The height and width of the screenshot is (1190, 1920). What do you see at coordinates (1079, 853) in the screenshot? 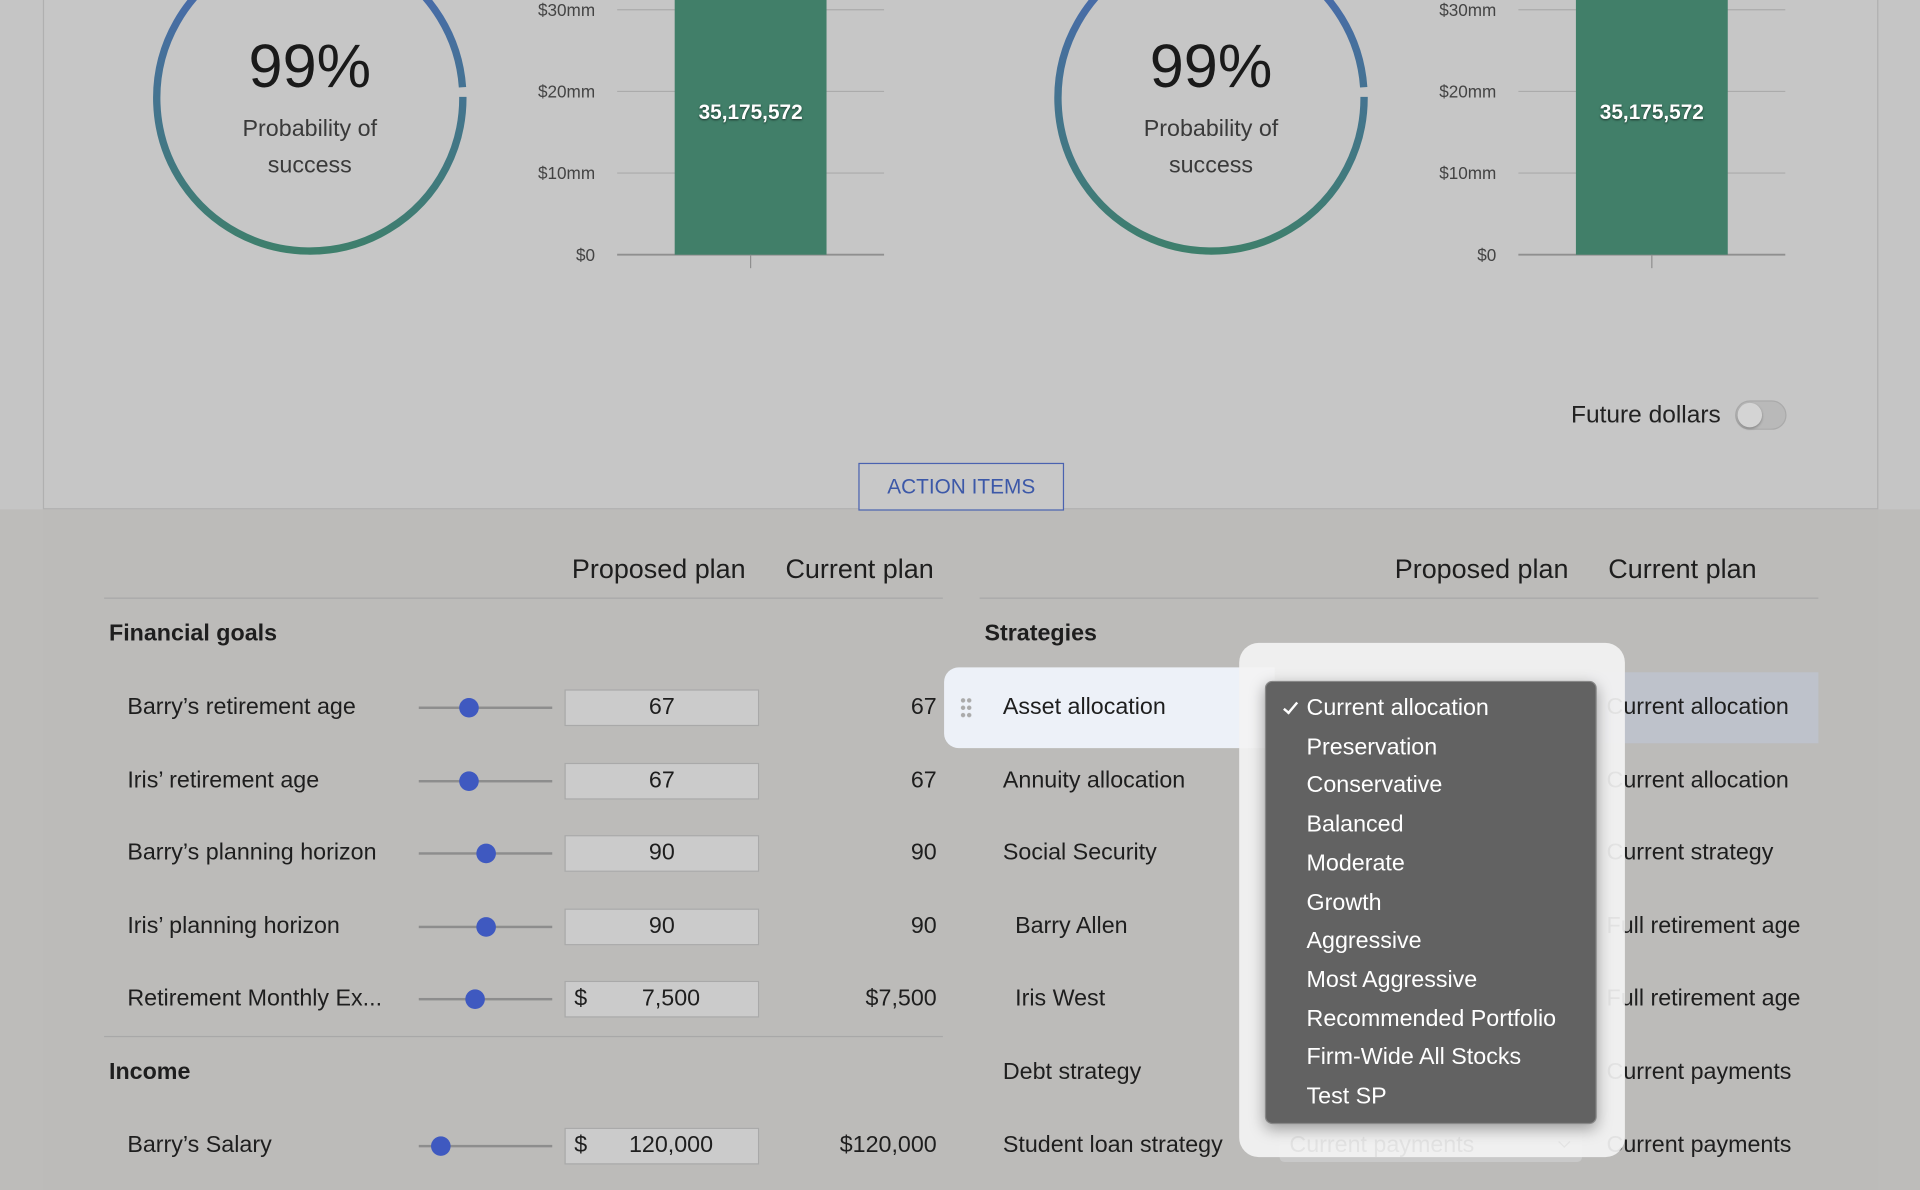
I see `row-label: Social Security` at bounding box center [1079, 853].